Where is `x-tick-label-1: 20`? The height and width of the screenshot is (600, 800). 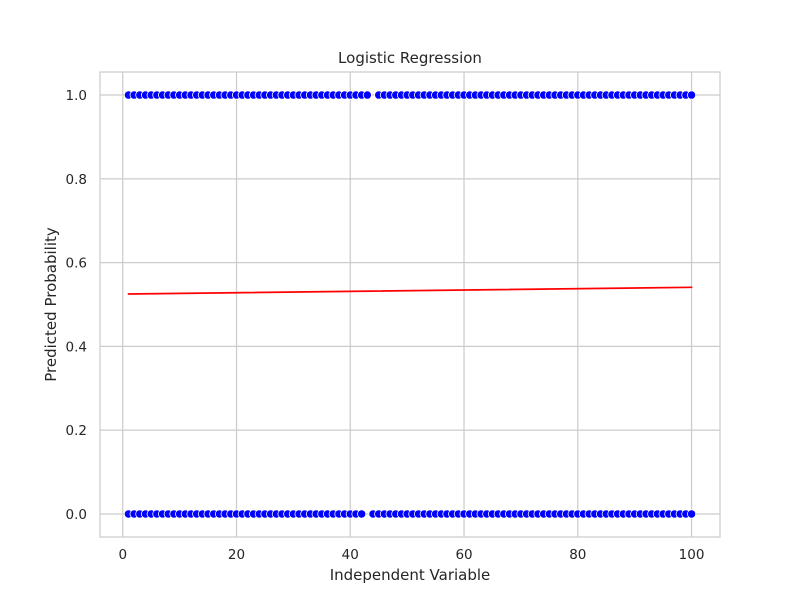 x-tick-label-1: 20 is located at coordinates (236, 555).